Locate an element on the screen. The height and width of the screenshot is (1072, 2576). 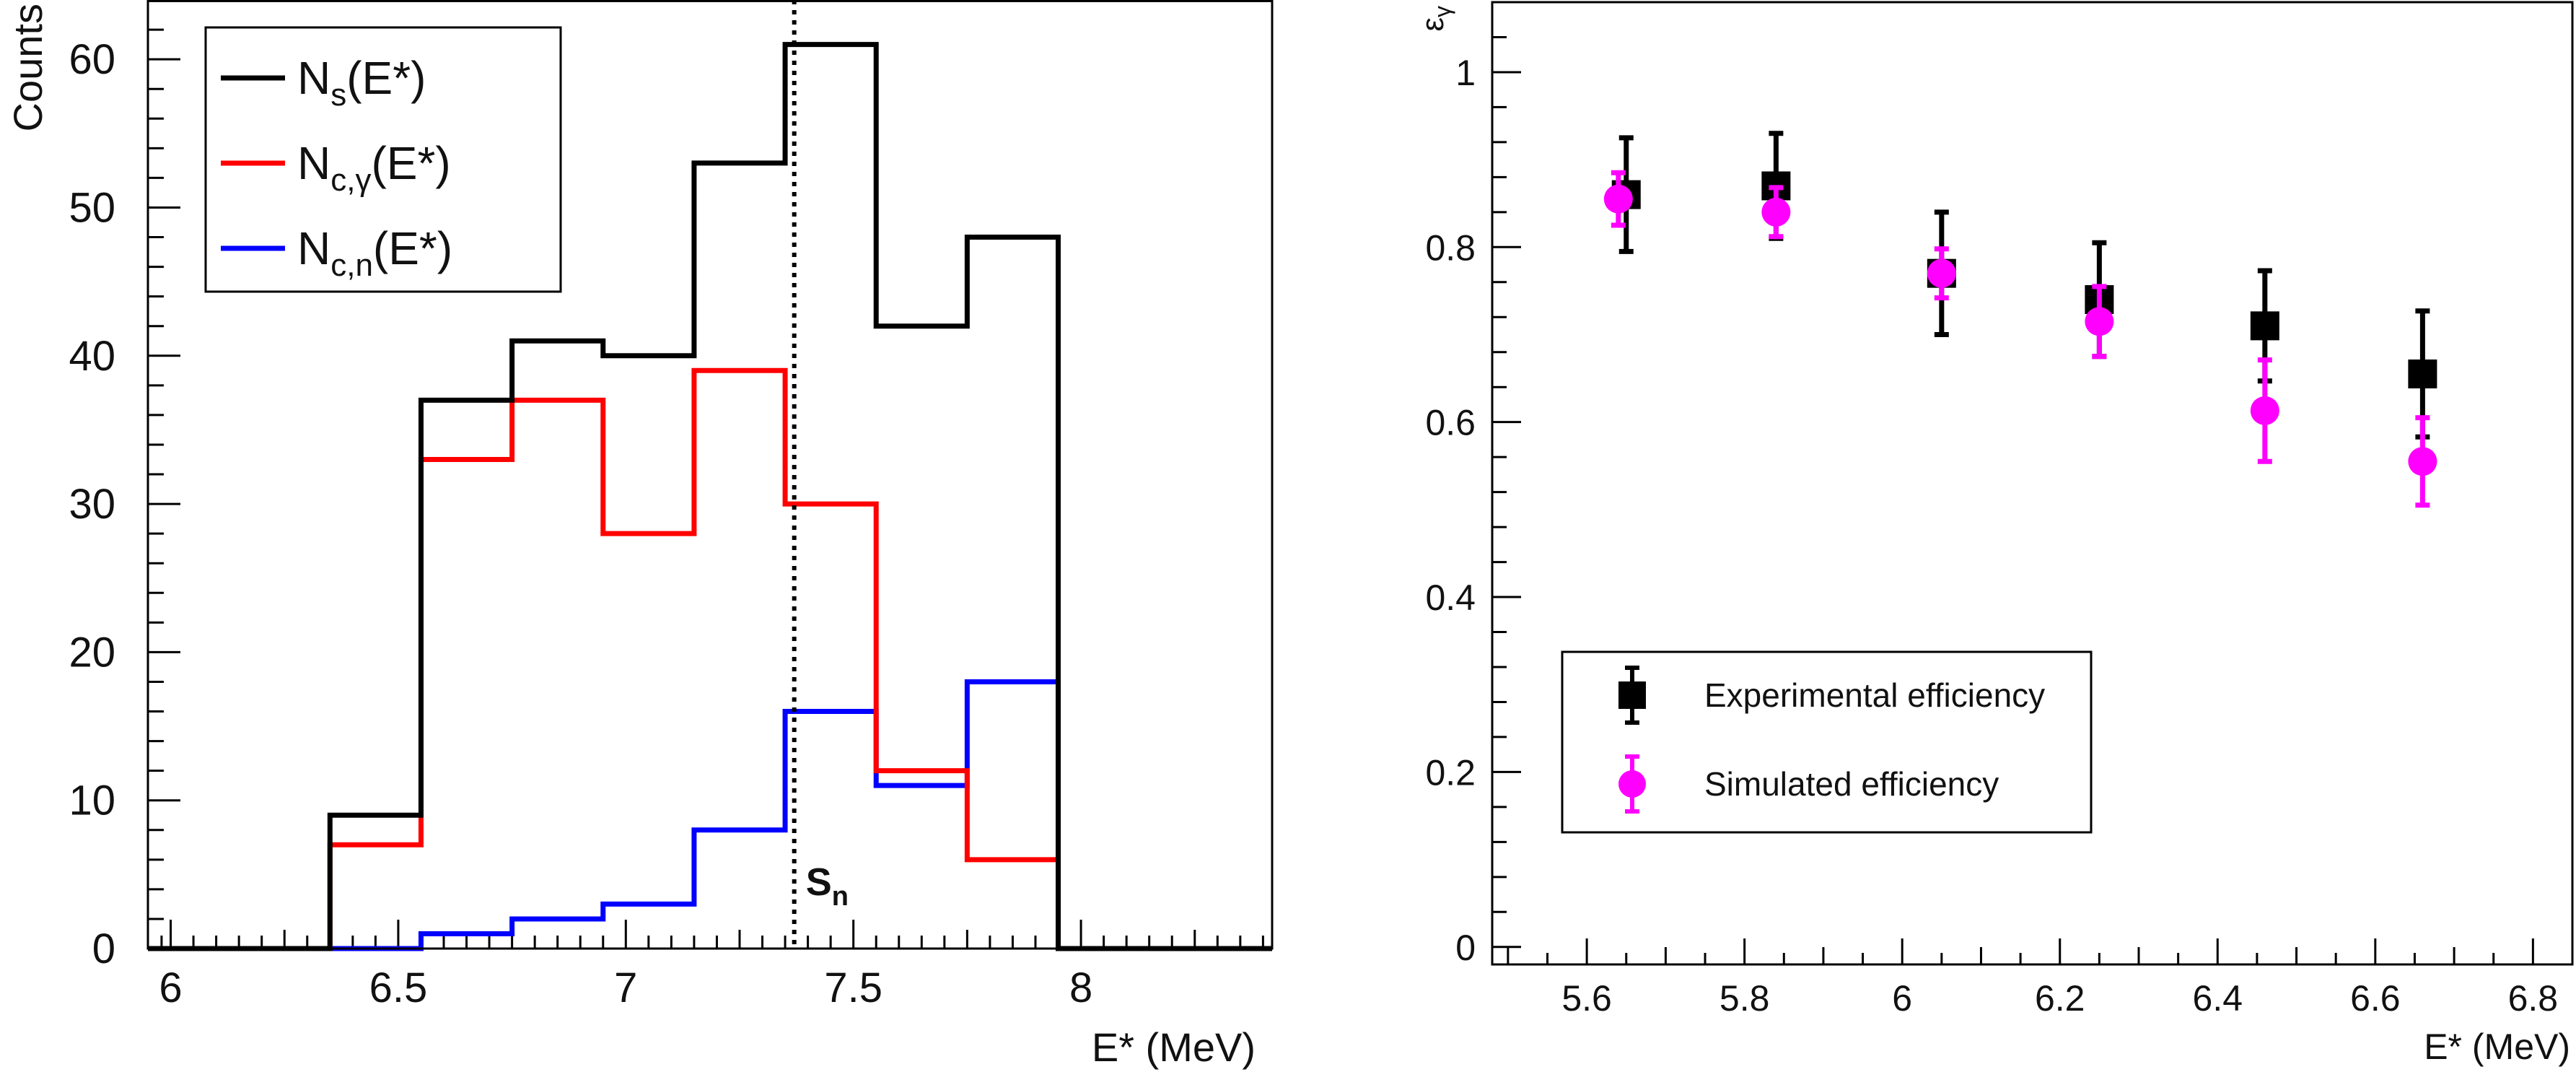
efficiency-series is located at coordinates (2020, 319).